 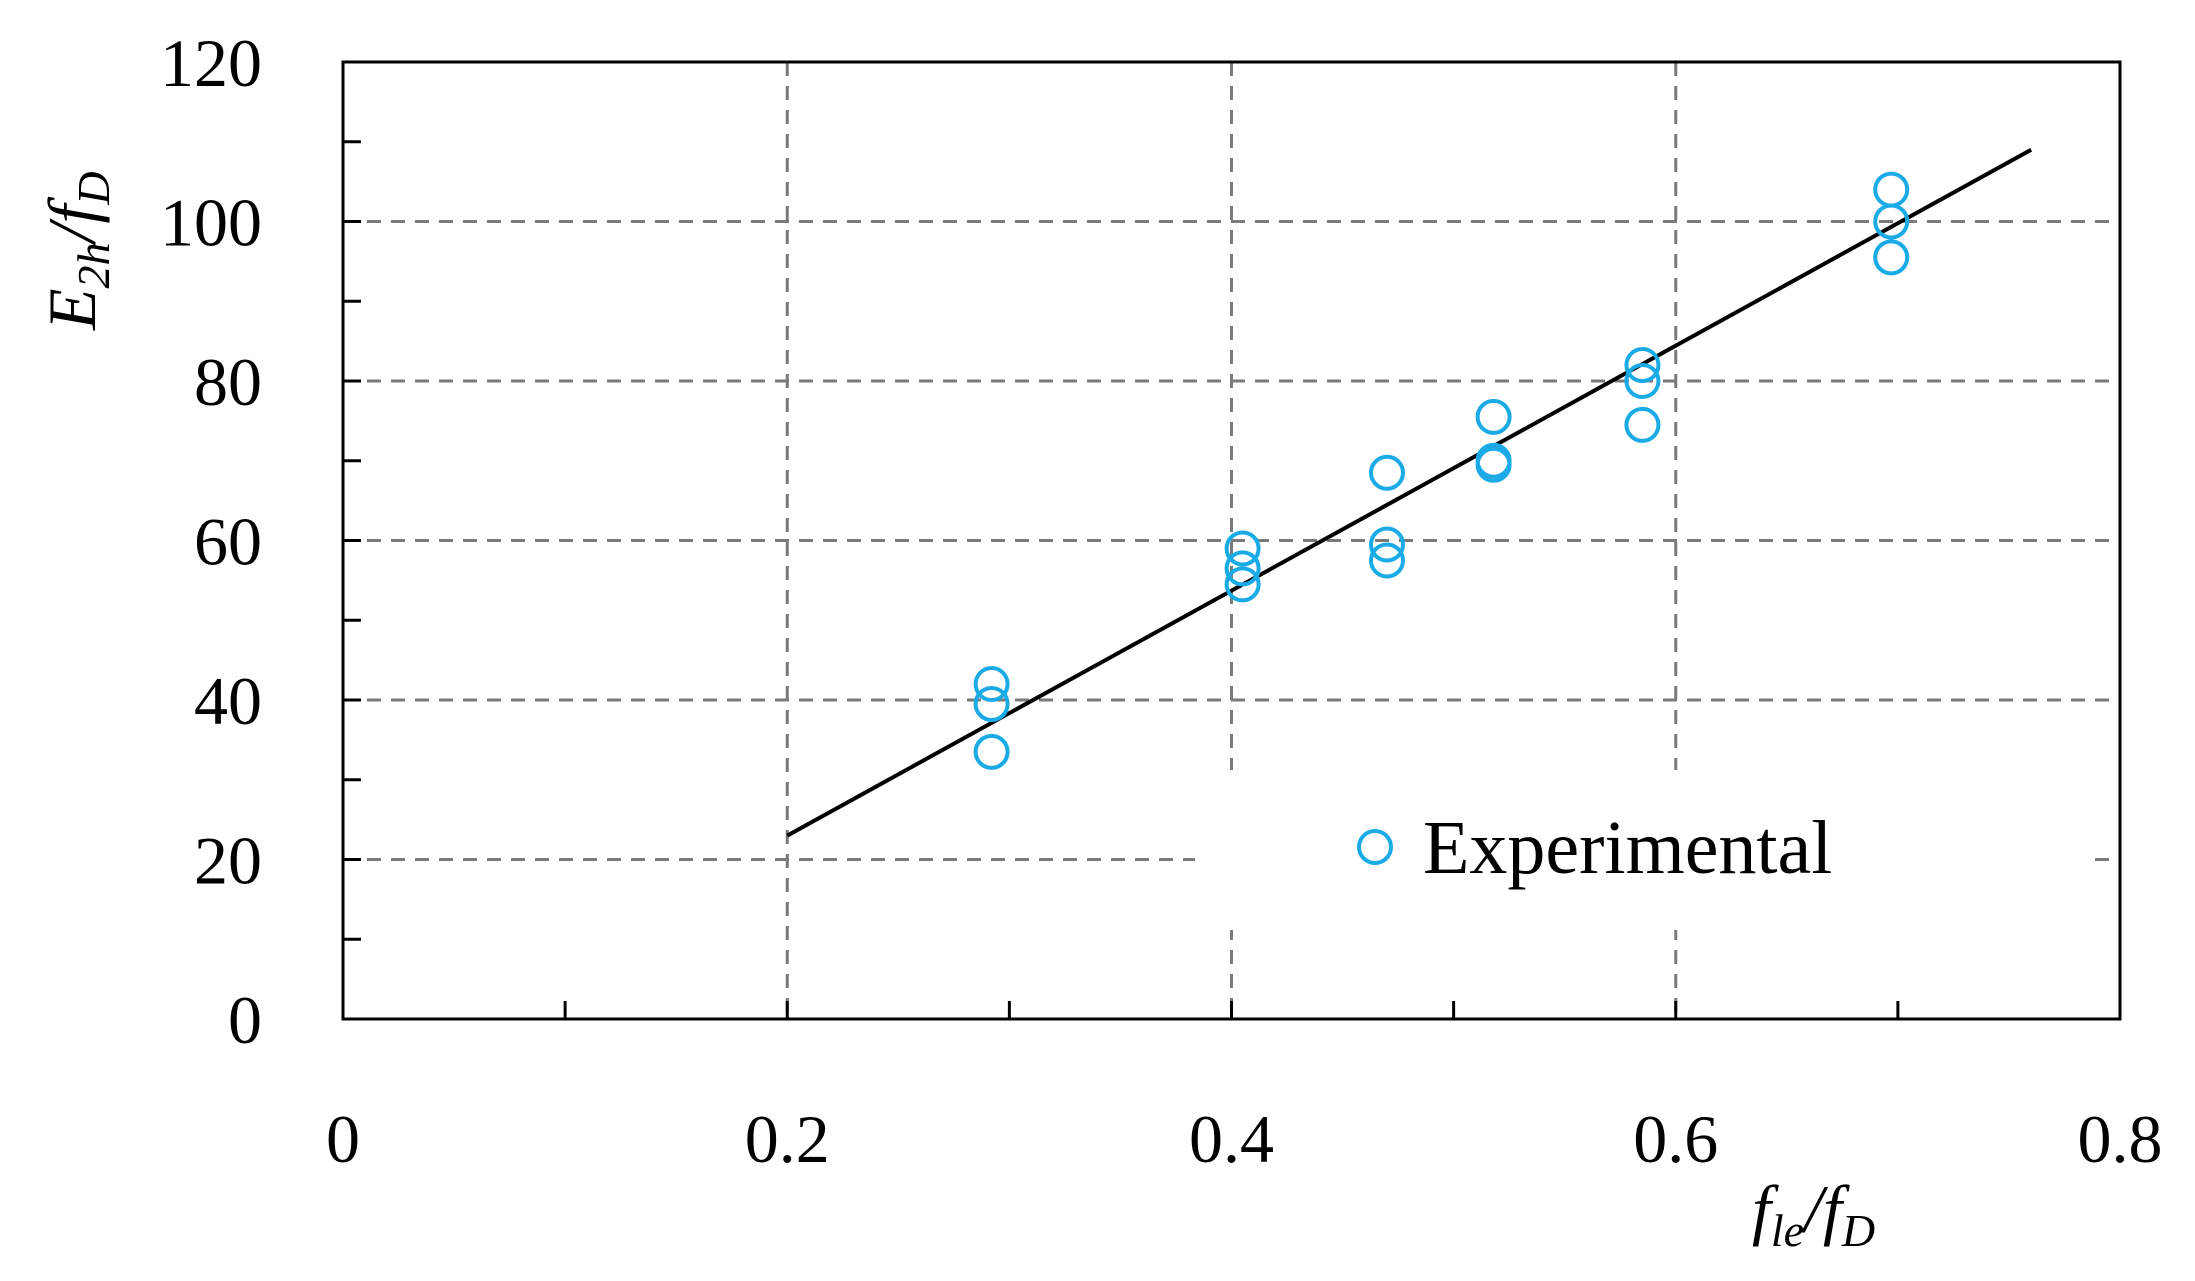 I want to click on x-tick-label: 0.4, so click(x=1231, y=1139).